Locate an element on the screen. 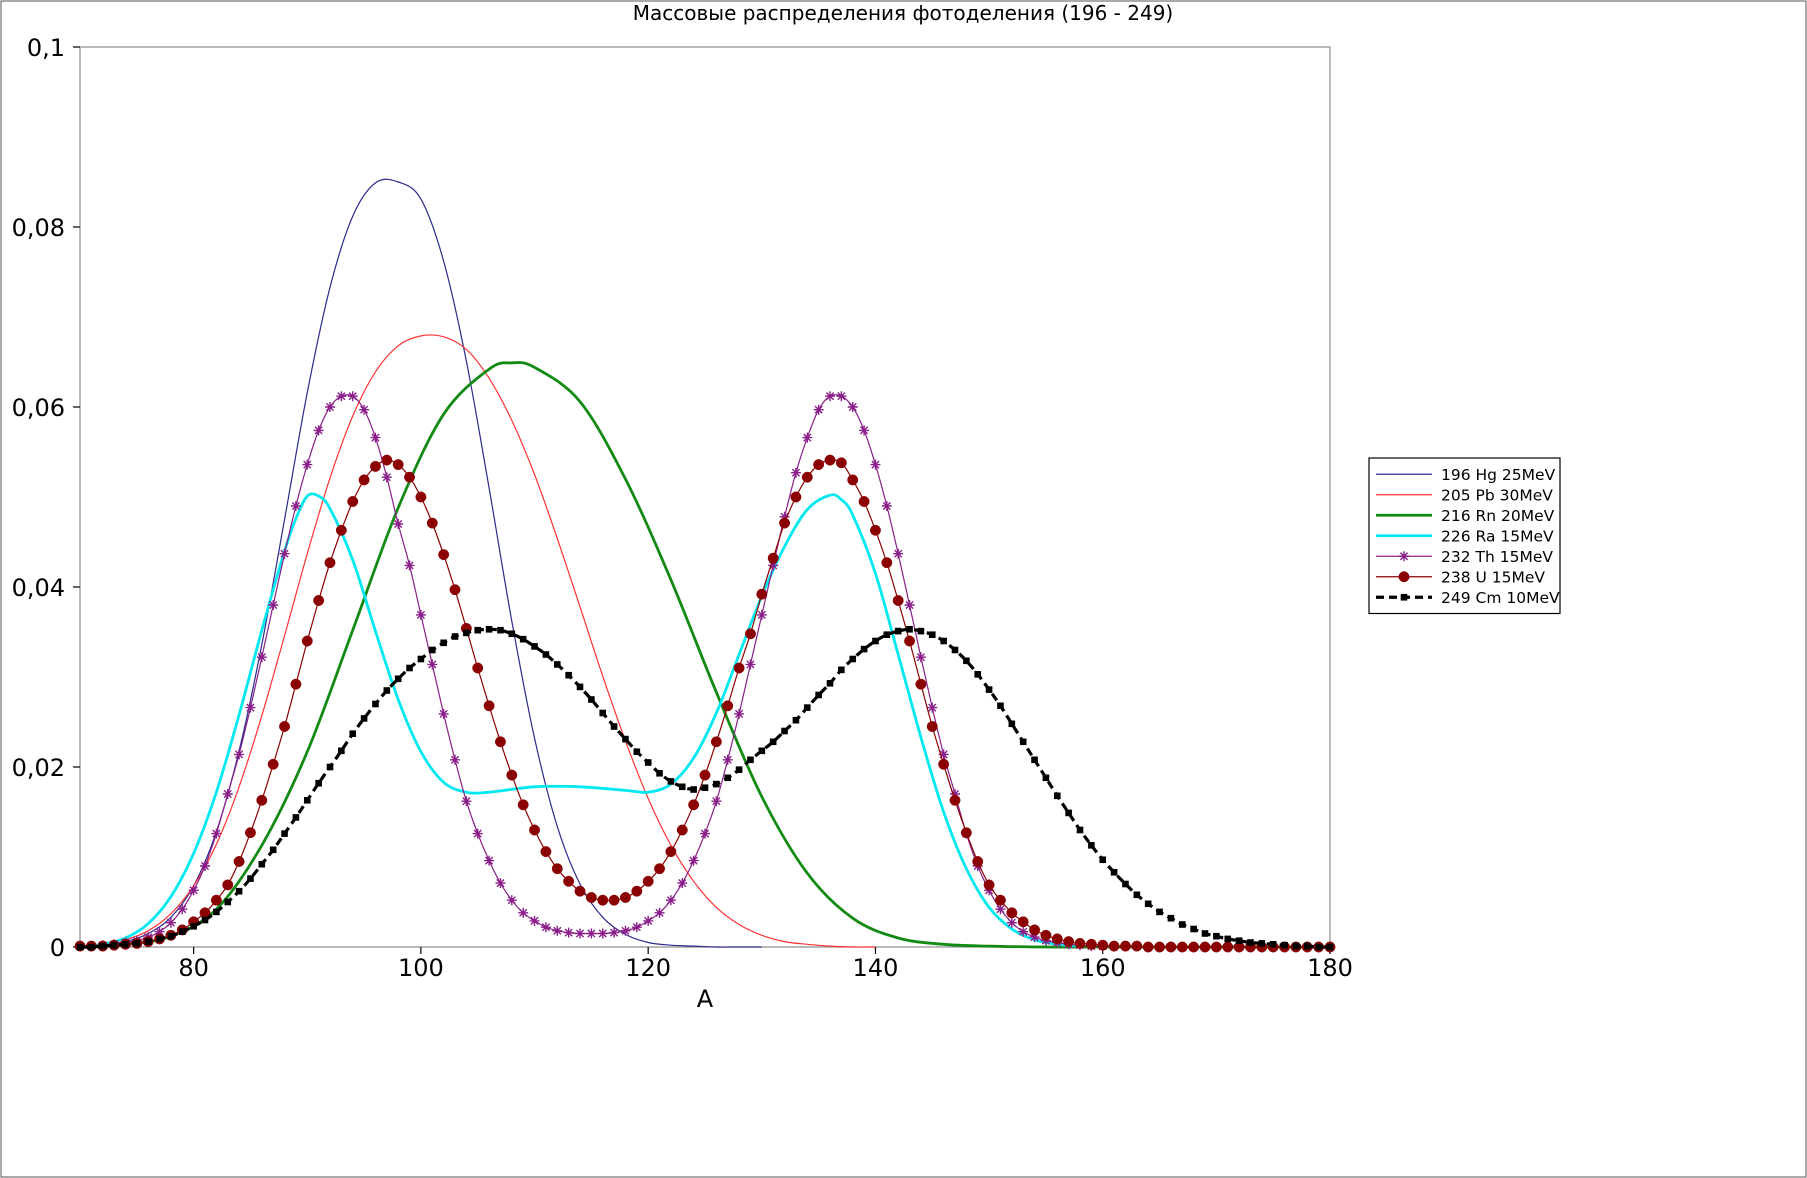 This screenshot has height=1178, width=1807. legend-entry: 238 U 15MeV is located at coordinates (1460, 577).